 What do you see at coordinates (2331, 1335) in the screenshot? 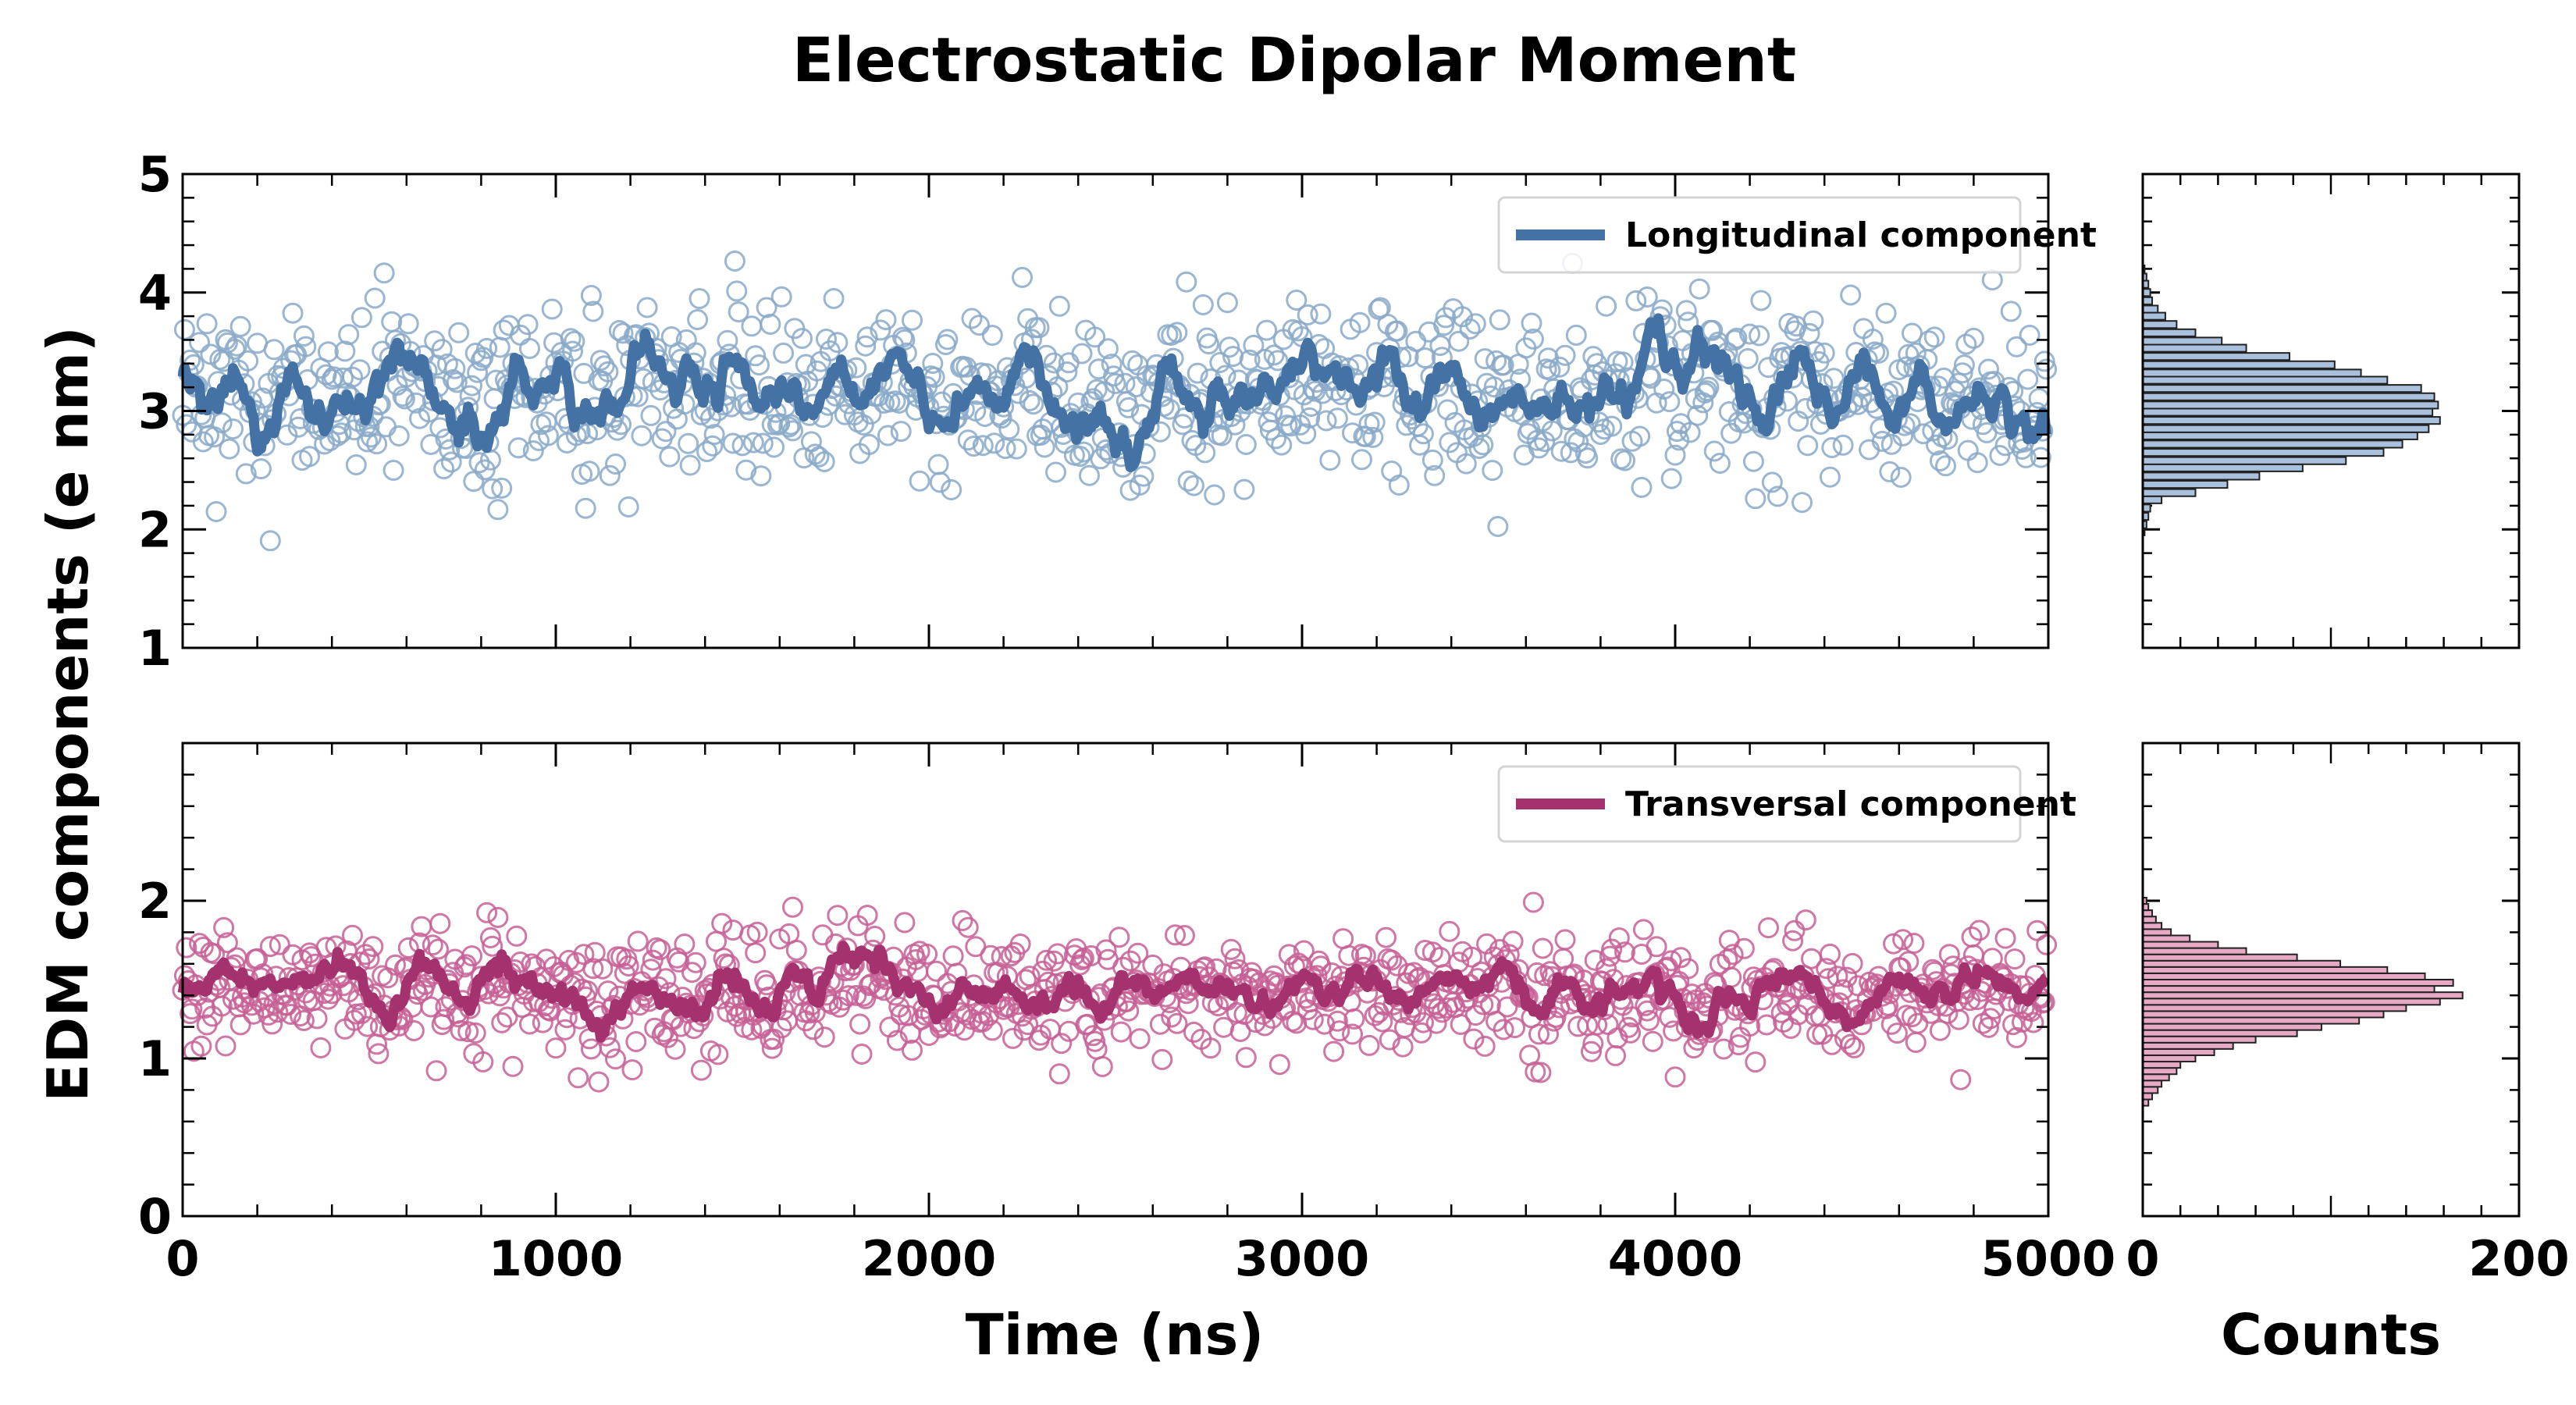
I see `hist-x-axis-label: Counts` at bounding box center [2331, 1335].